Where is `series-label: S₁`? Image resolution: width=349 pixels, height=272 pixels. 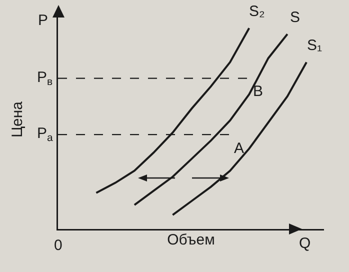
series-label: S₁ is located at coordinates (314, 45).